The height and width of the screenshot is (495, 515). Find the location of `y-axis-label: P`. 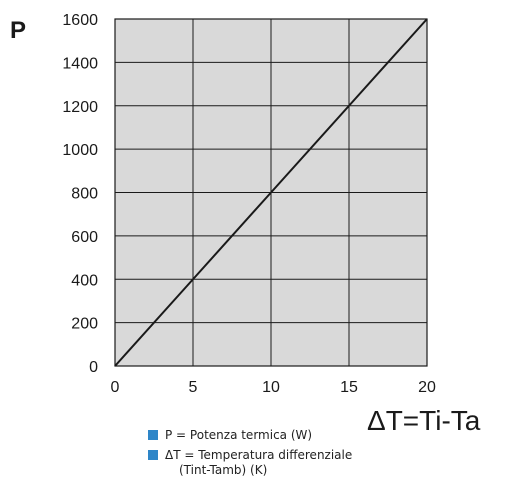

y-axis-label: P is located at coordinates (18, 30).